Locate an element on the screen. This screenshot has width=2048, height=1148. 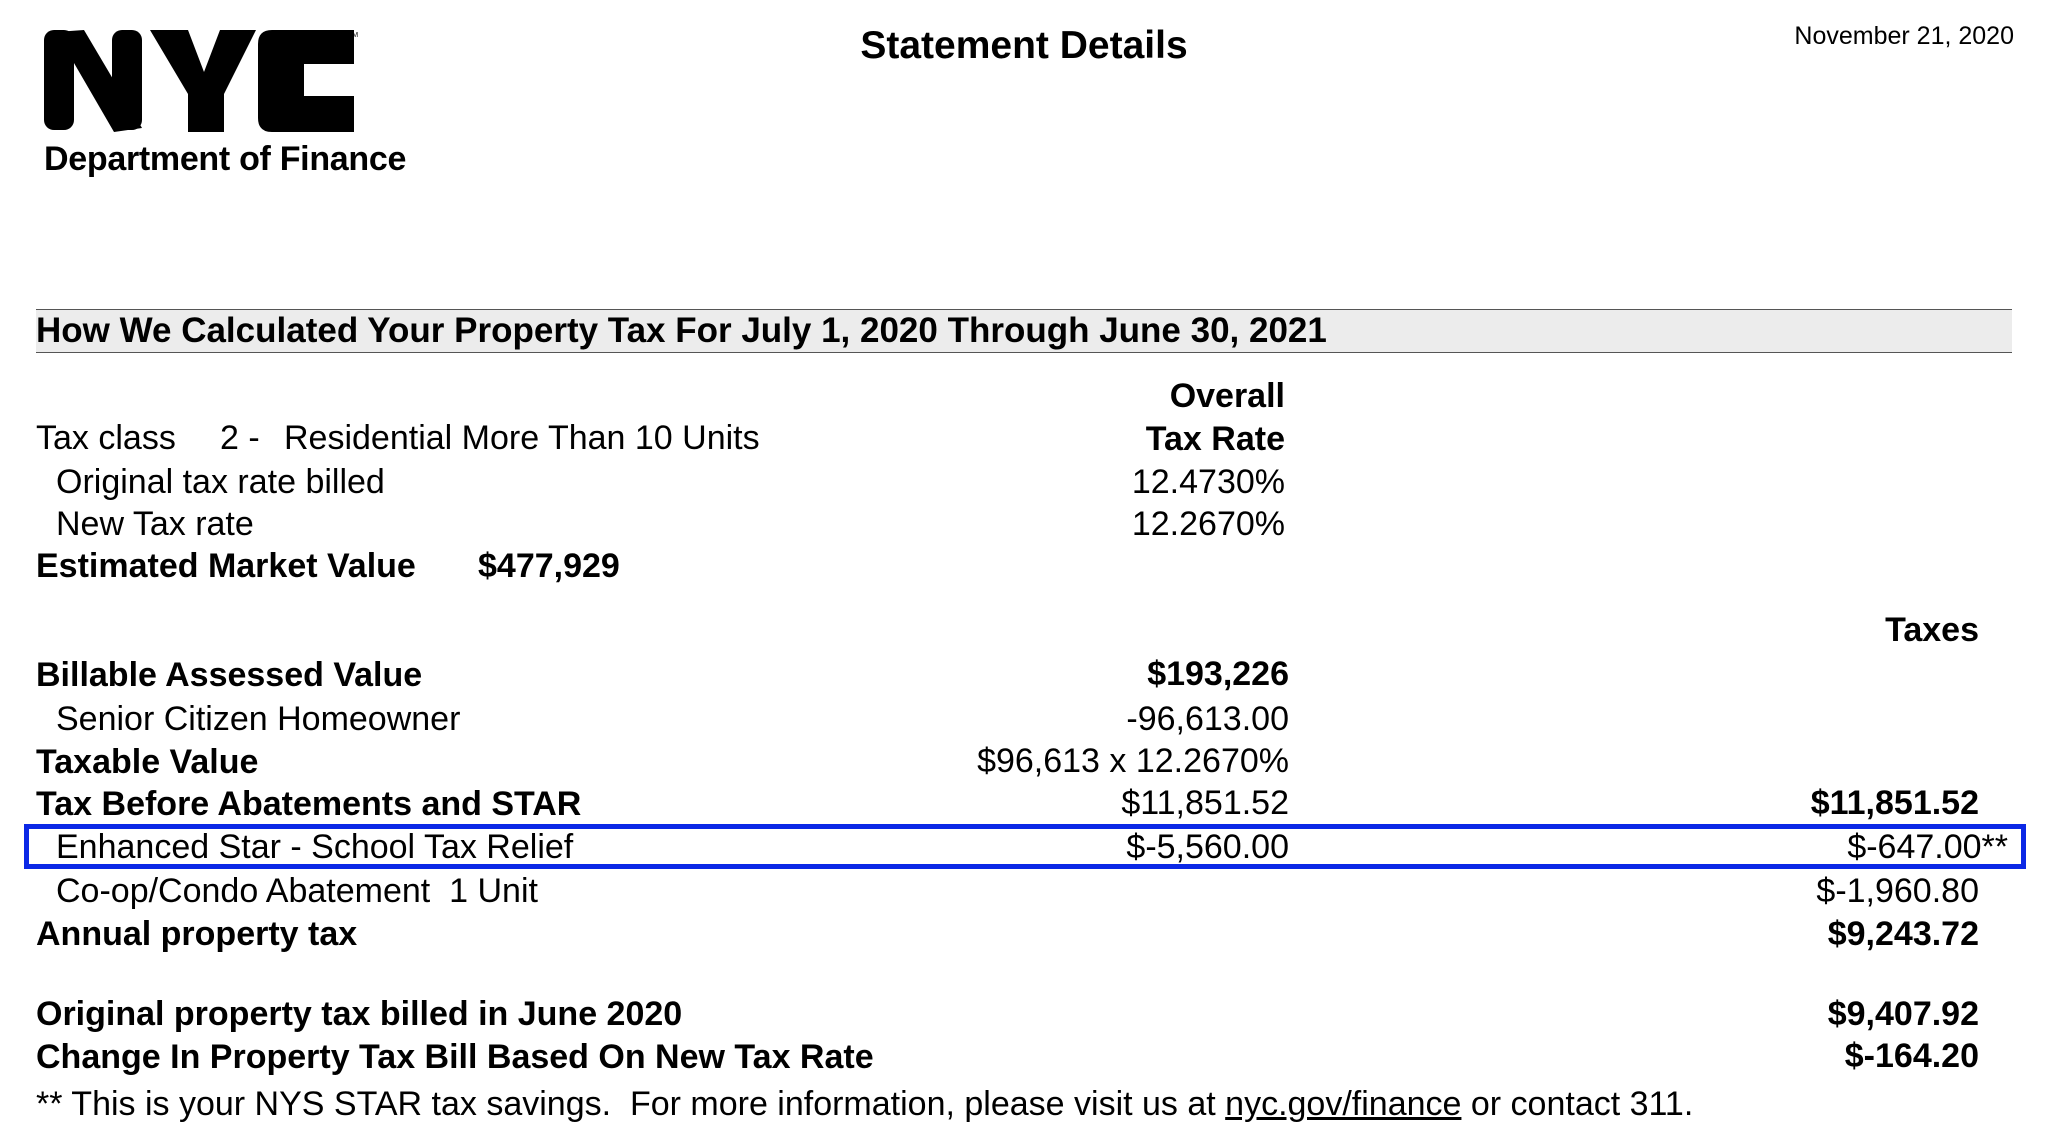
senior-citizen-value: -96,613.00 is located at coordinates (1207, 719).